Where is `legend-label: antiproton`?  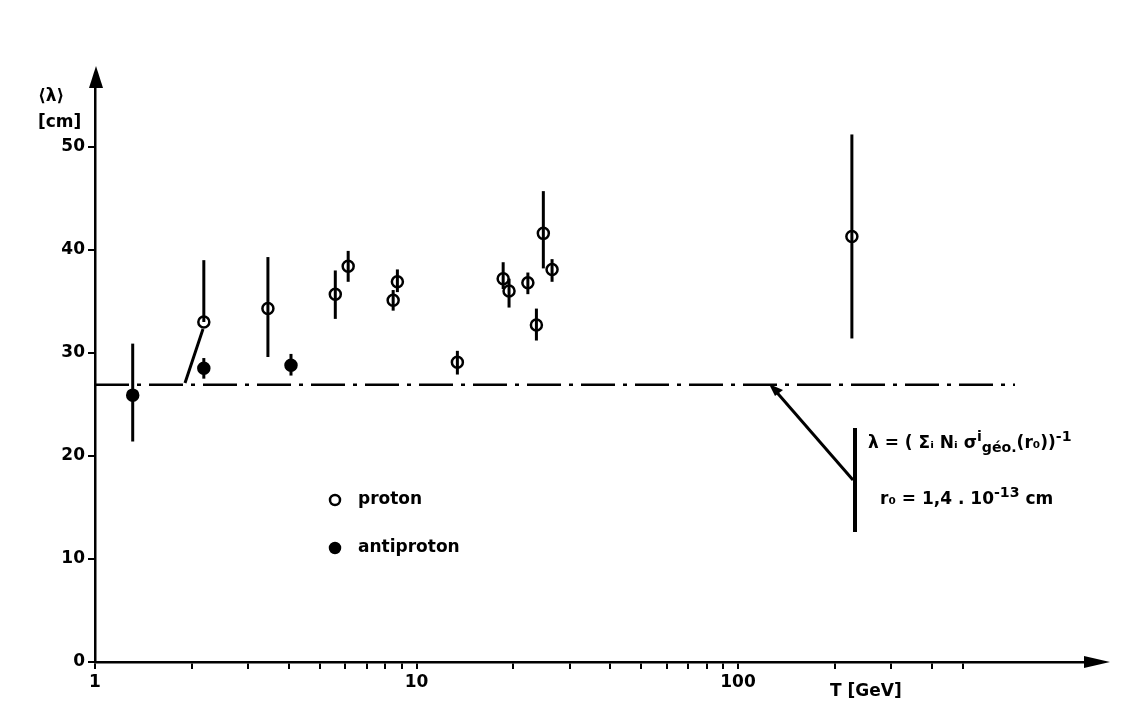
legend-label: antiproton is located at coordinates (409, 546).